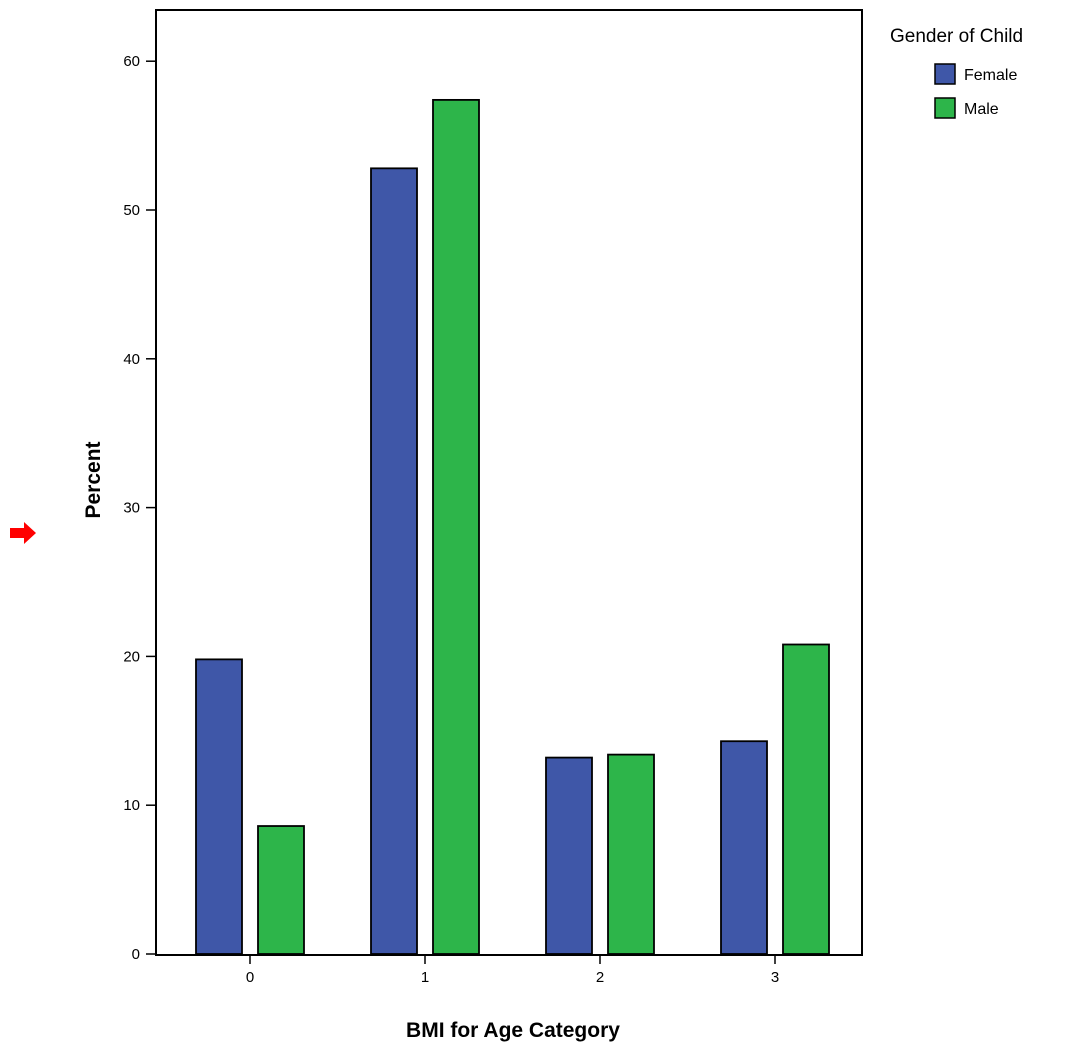 The image size is (1090, 1051). What do you see at coordinates (945, 108) in the screenshot?
I see `legend-swatch-male` at bounding box center [945, 108].